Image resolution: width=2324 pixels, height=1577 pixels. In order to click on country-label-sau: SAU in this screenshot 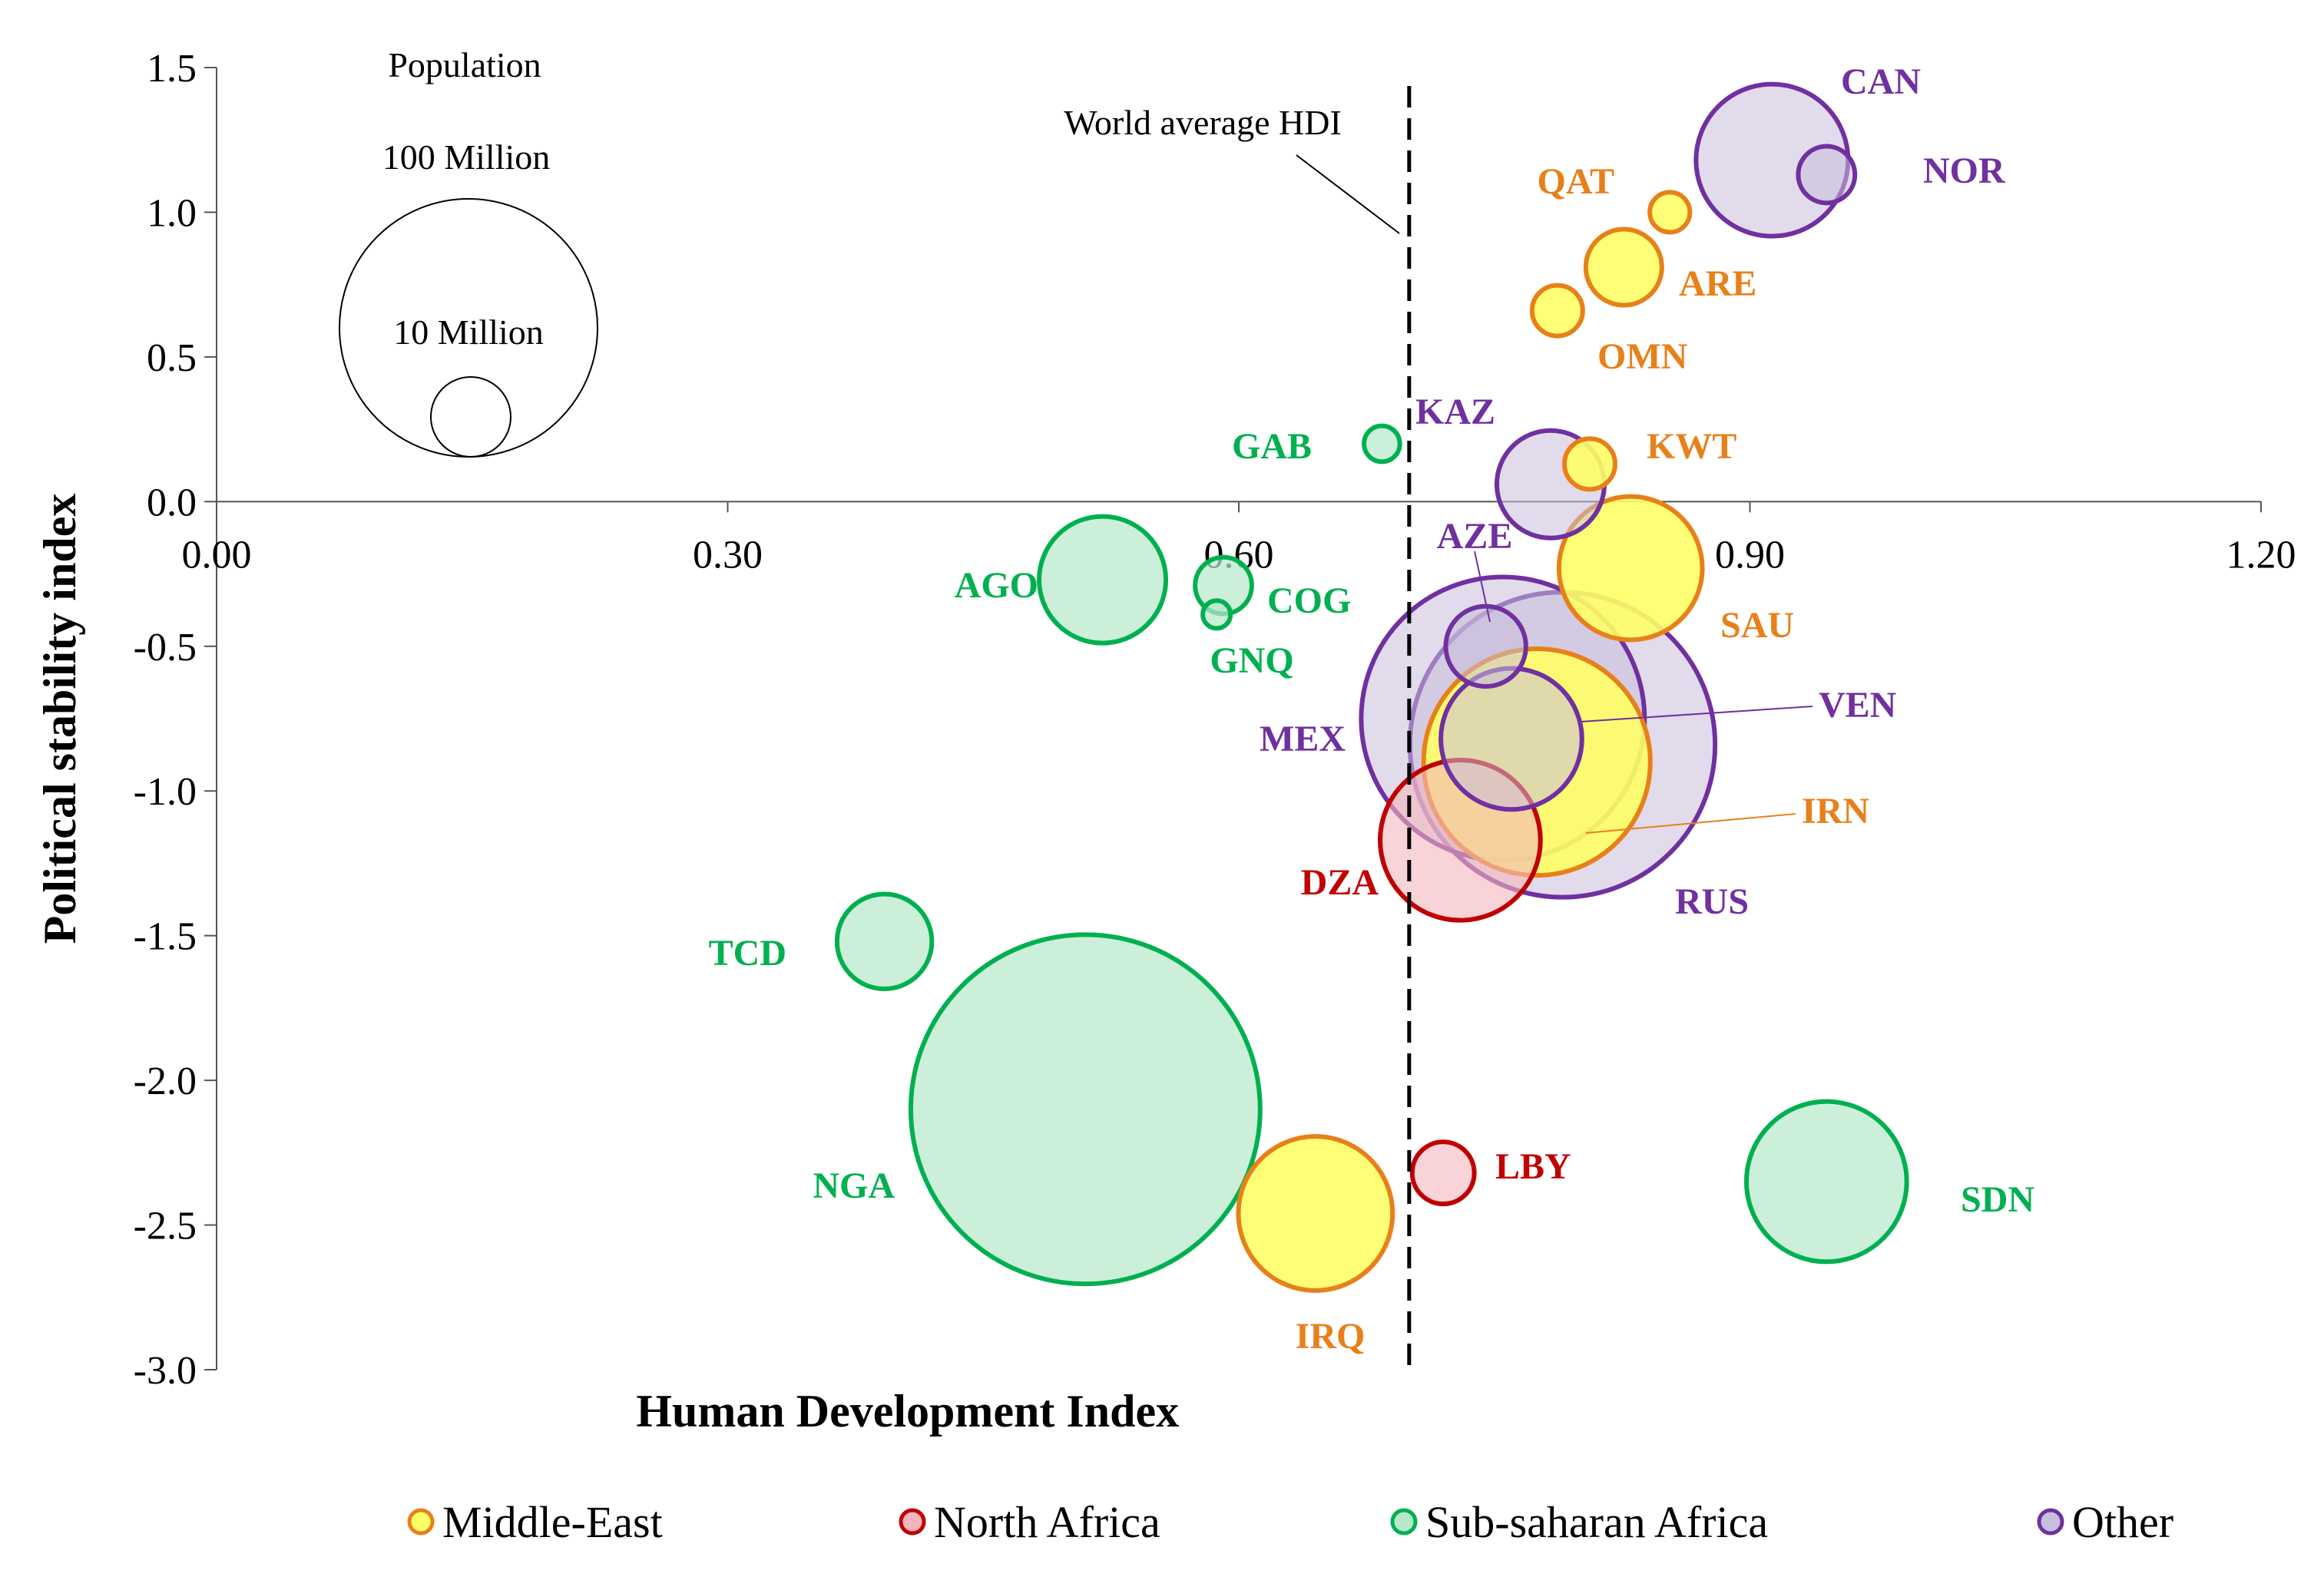, I will do `click(1757, 625)`.